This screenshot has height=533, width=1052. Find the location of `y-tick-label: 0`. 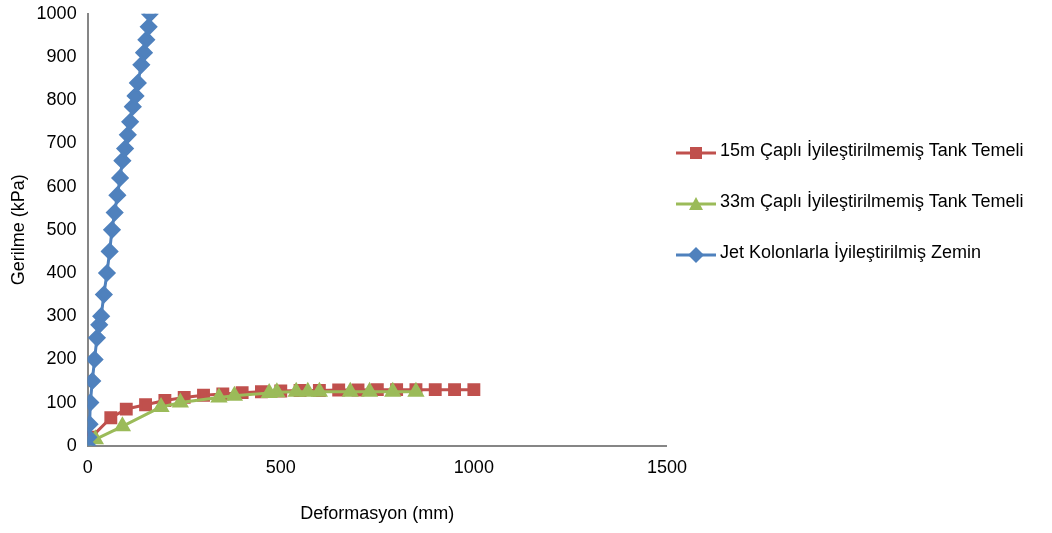

y-tick-label: 0 is located at coordinates (71, 444).